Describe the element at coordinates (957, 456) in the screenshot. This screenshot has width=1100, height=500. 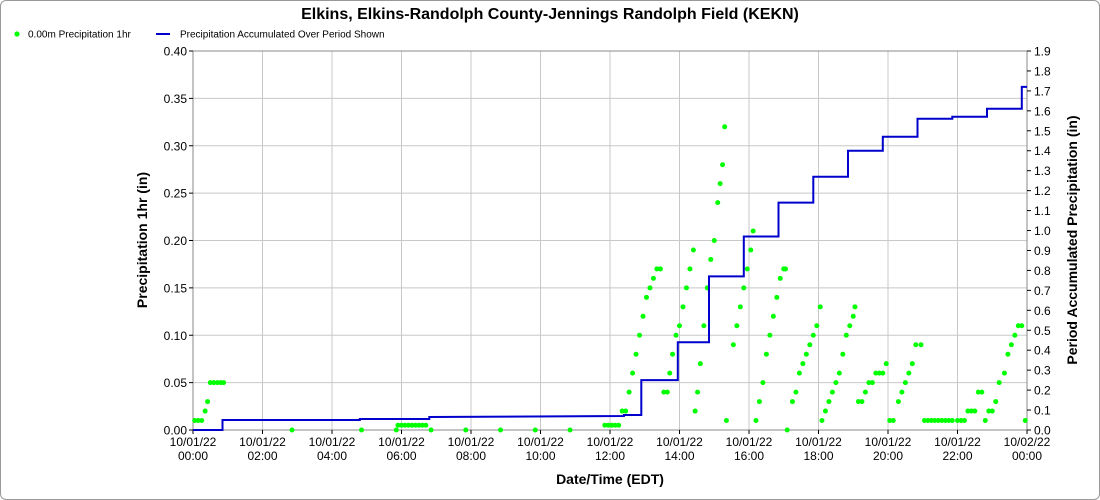
I see `x-tick-time: 22:00` at that location.